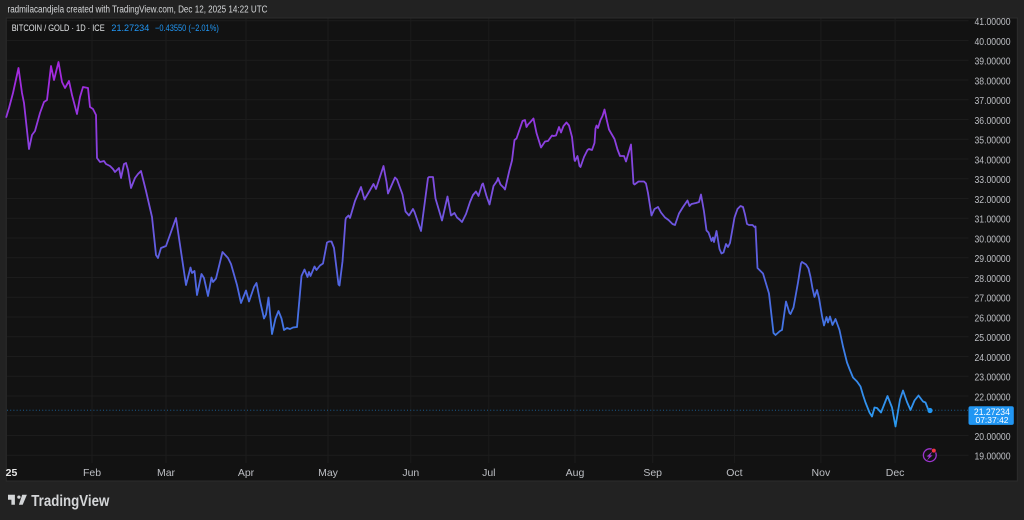 This screenshot has width=1024, height=520. What do you see at coordinates (993, 239) in the screenshot?
I see `svg-text: 30.00000` at bounding box center [993, 239].